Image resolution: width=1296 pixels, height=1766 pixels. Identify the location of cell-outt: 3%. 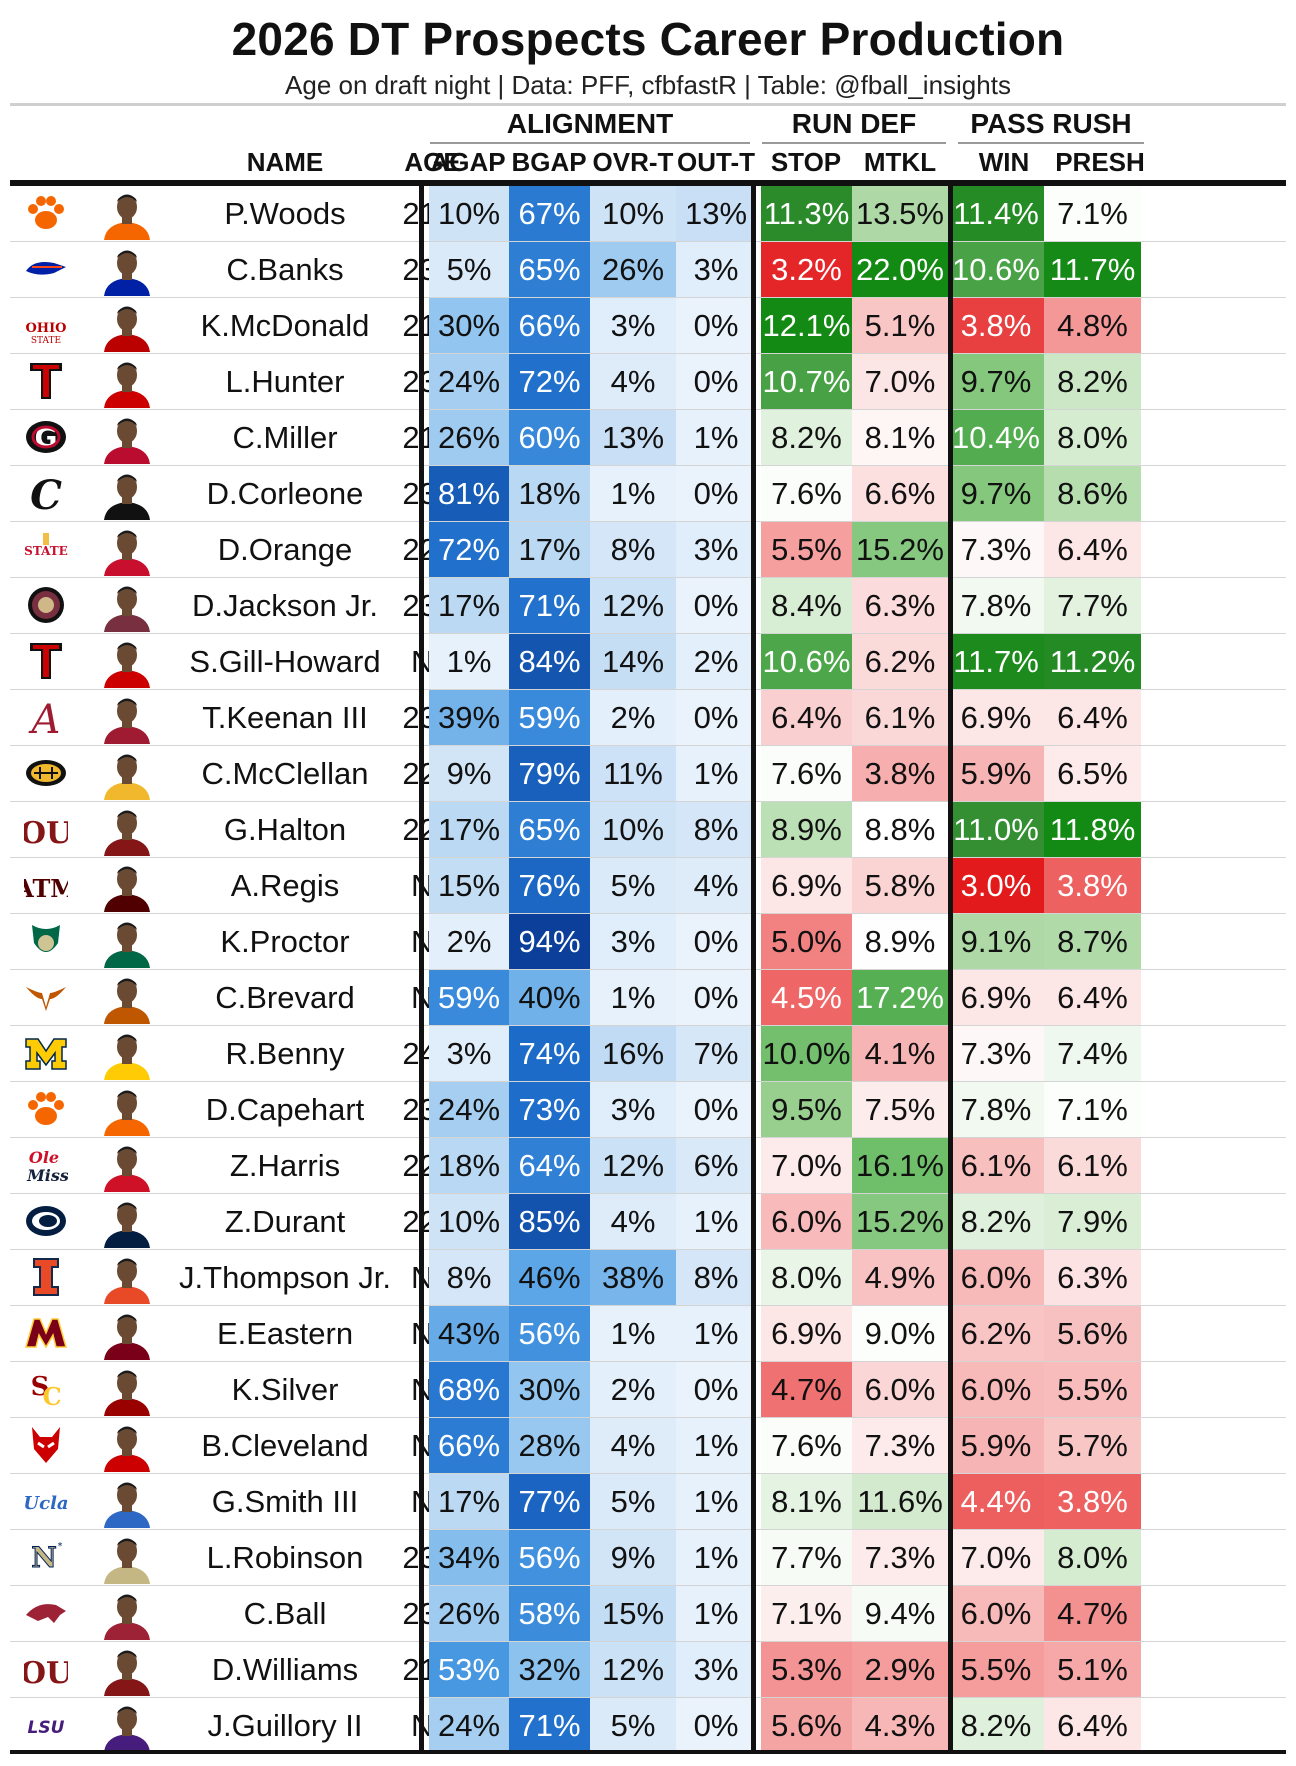
(716, 1669).